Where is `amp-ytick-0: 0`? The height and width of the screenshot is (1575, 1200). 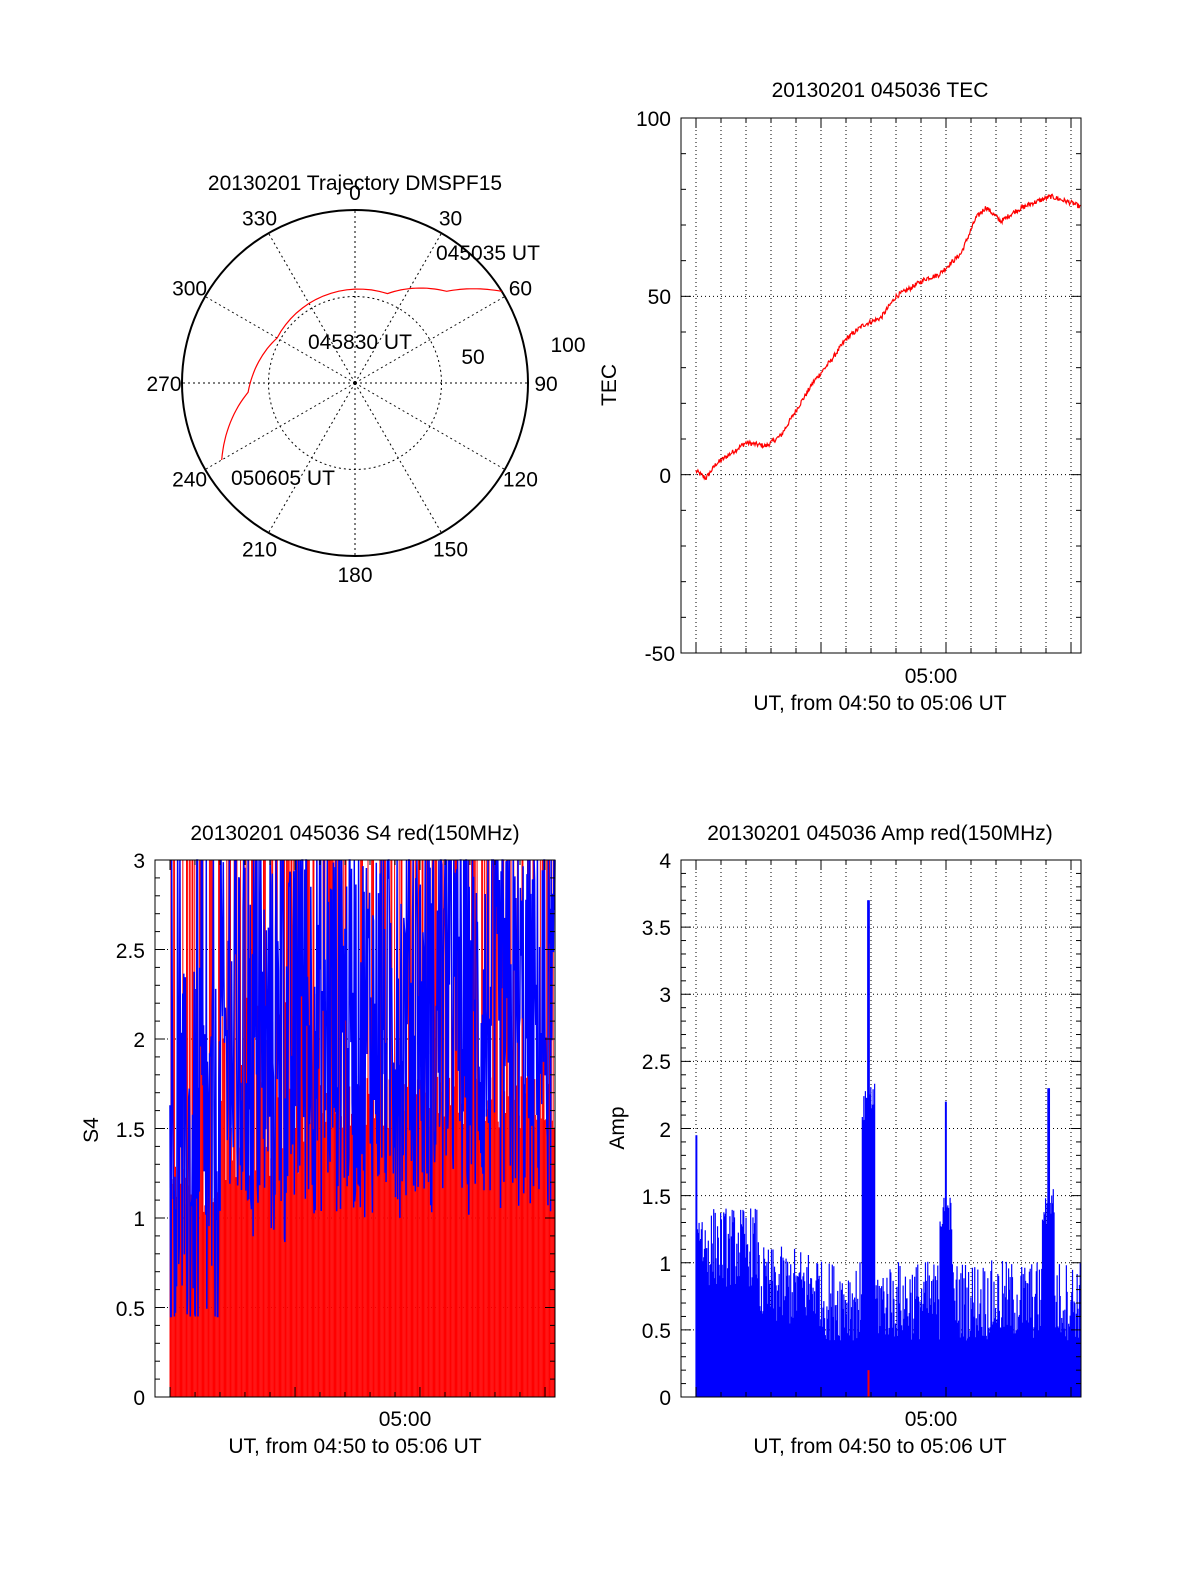 amp-ytick-0: 0 is located at coordinates (665, 1398).